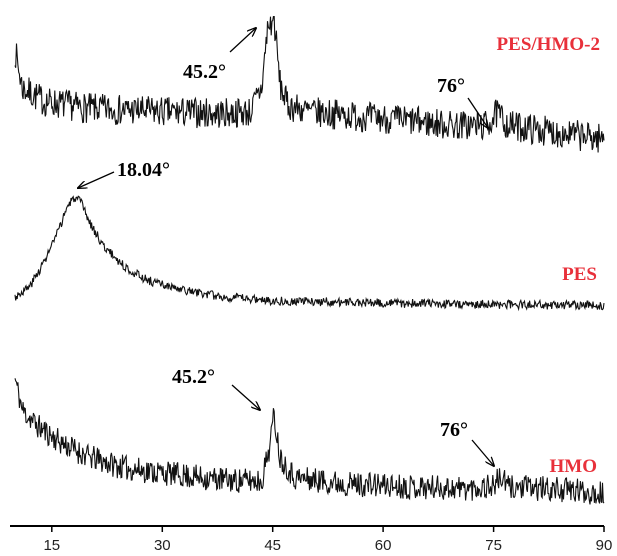 The image size is (617, 556). I want to click on series-label-pes: PES, so click(579, 274).